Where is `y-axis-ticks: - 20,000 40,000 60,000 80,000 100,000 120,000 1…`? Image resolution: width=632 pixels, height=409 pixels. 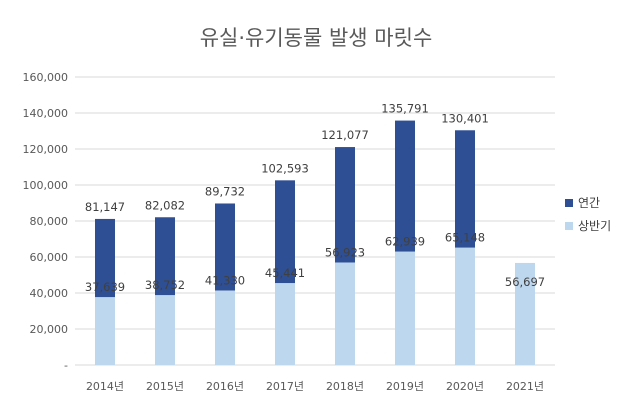 y-axis-ticks: - 20,000 40,000 60,000 80,000 100,000 120,000 1… is located at coordinates (46, 221).